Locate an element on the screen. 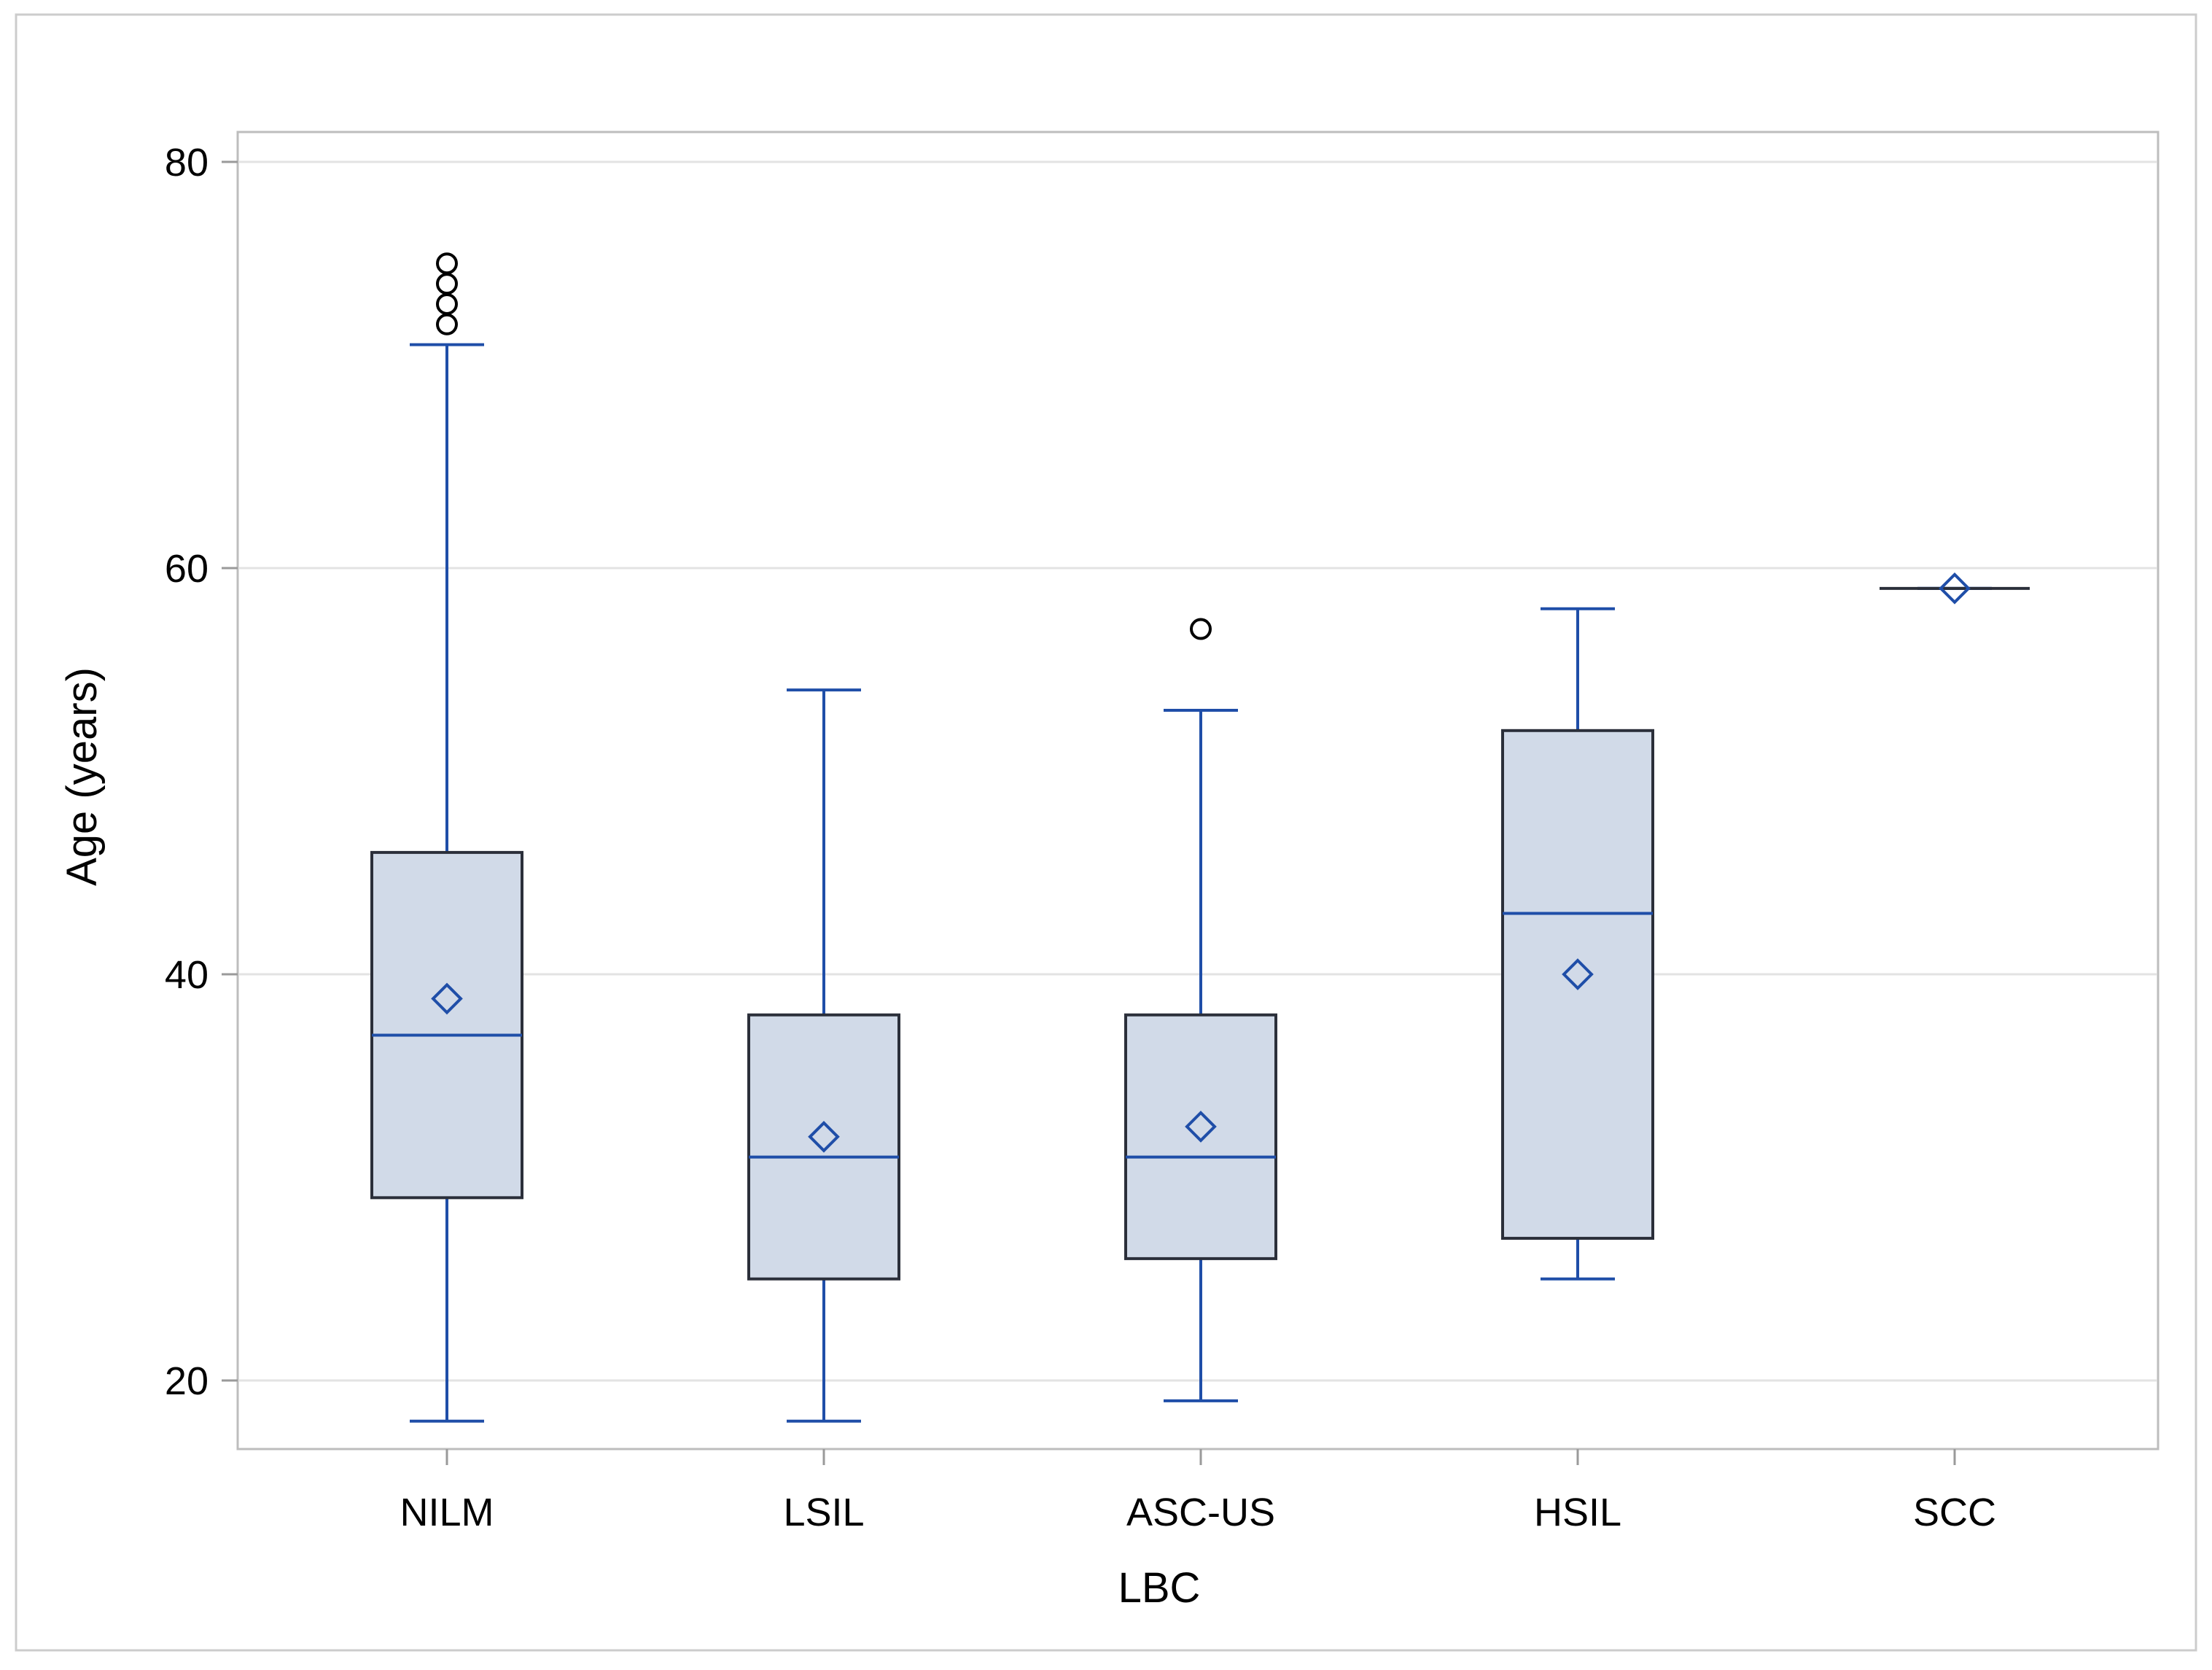  y-tick-label: 40 is located at coordinates (187, 975).